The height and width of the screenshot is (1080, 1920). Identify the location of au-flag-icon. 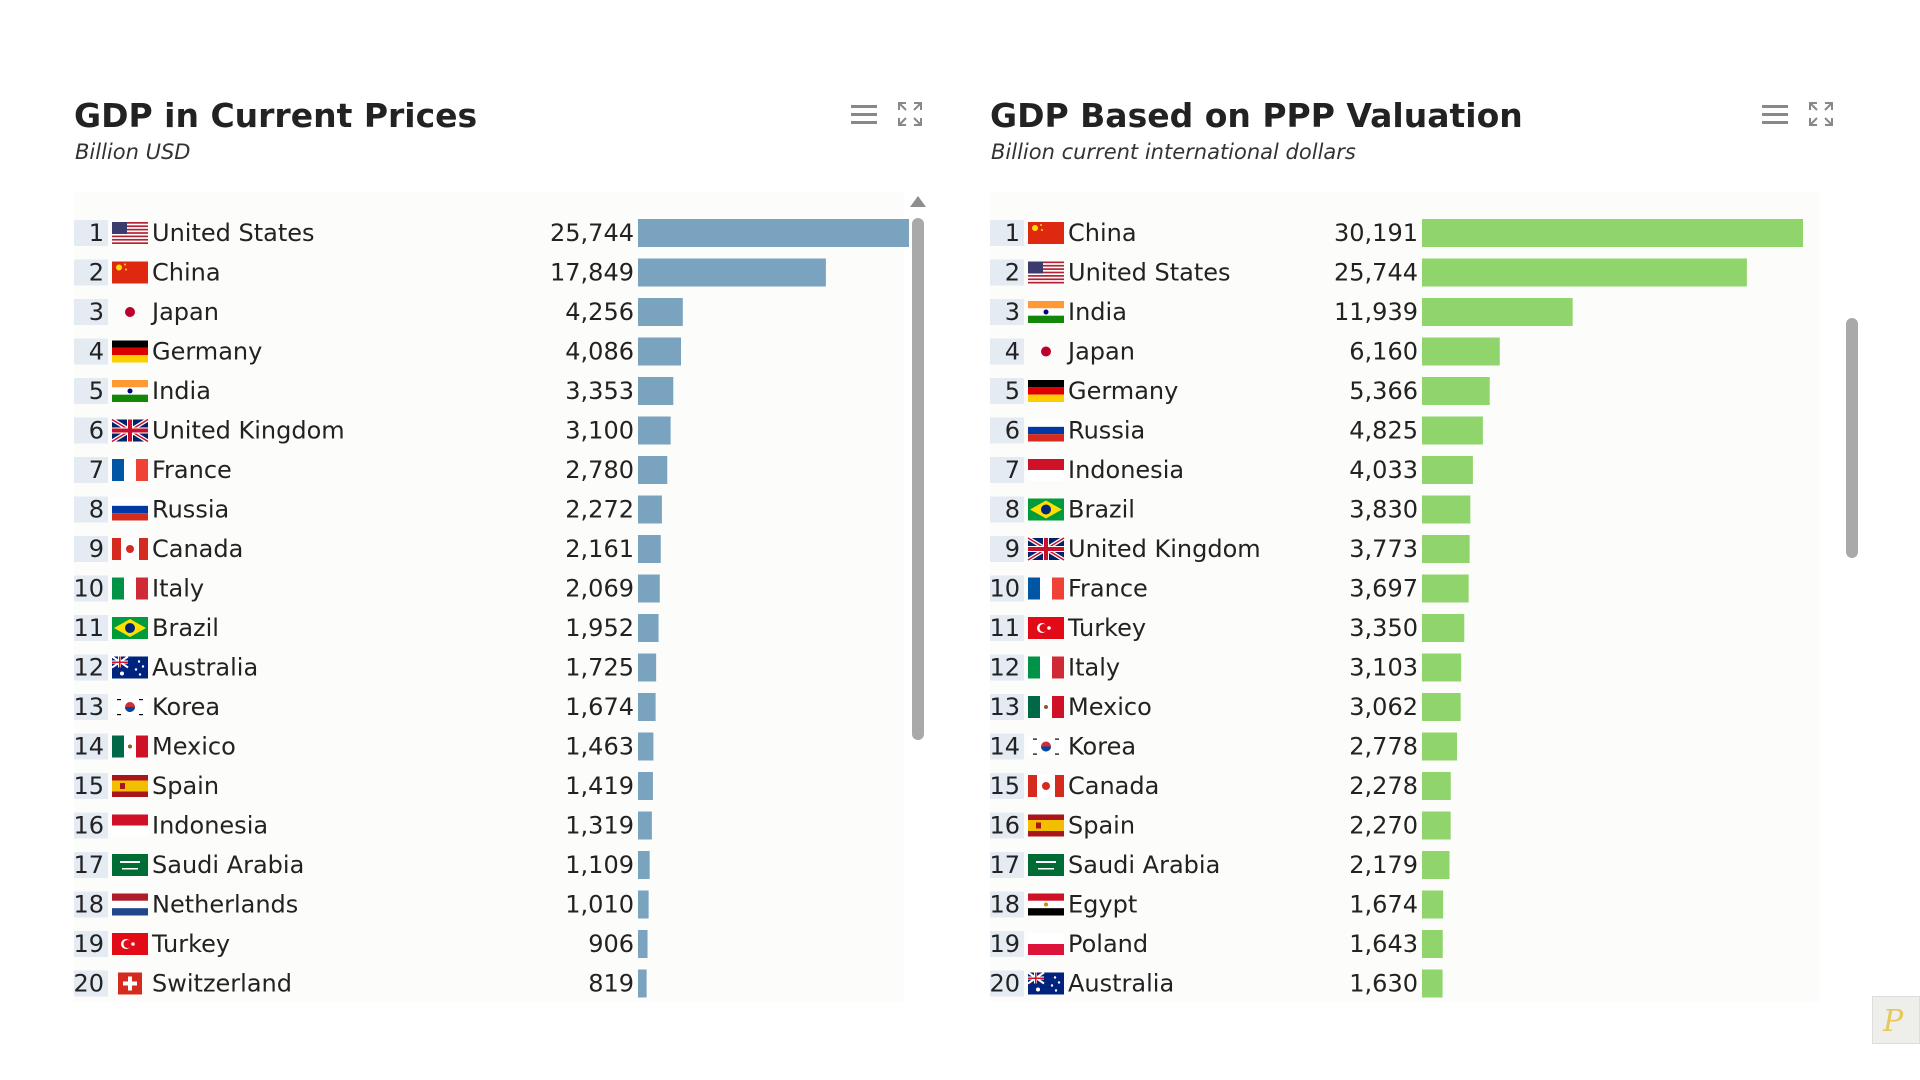
(129, 667).